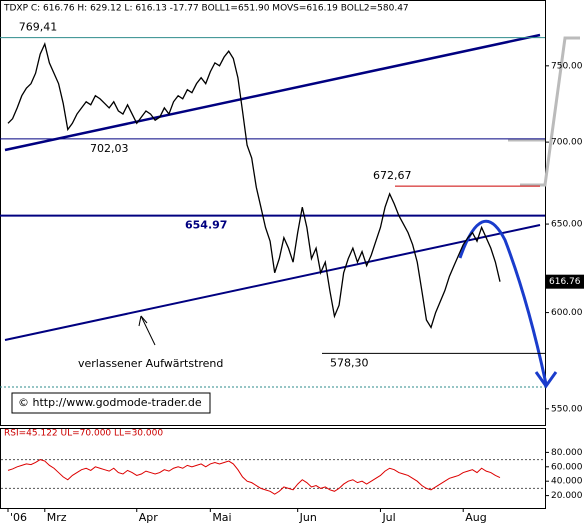  What do you see at coordinates (392, 175) in the screenshot?
I see `level-label: 672,67` at bounding box center [392, 175].